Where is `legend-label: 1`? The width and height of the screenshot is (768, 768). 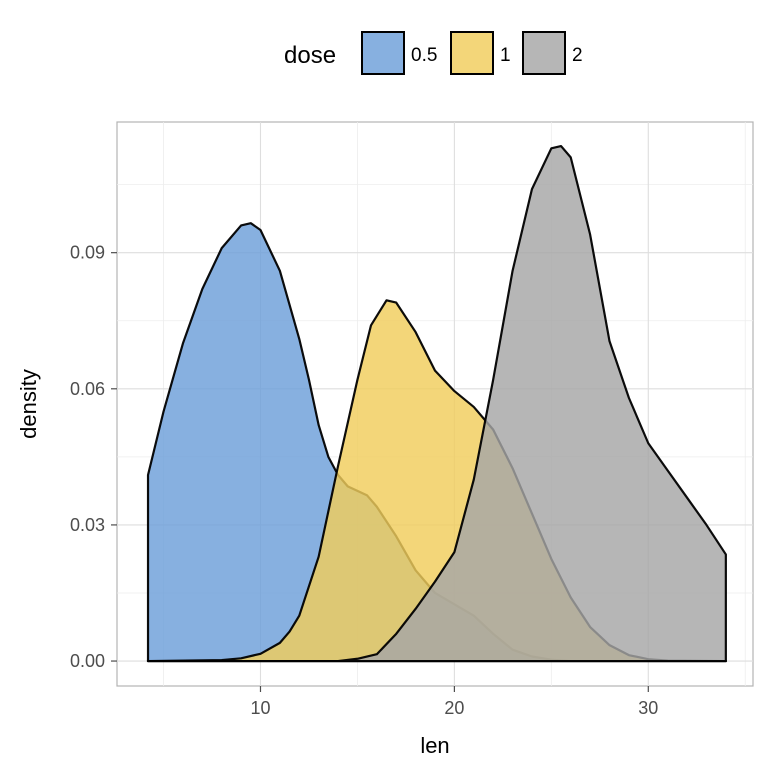
legend-label: 1 is located at coordinates (505, 55).